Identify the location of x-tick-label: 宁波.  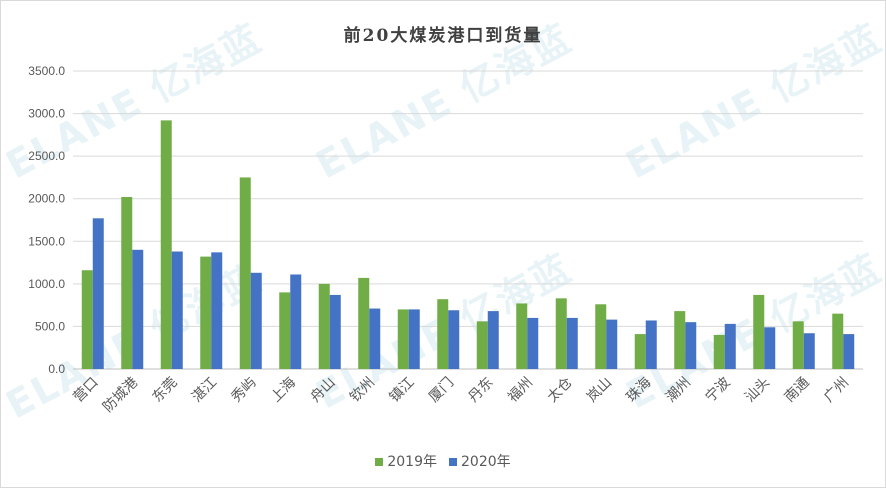
(718, 390).